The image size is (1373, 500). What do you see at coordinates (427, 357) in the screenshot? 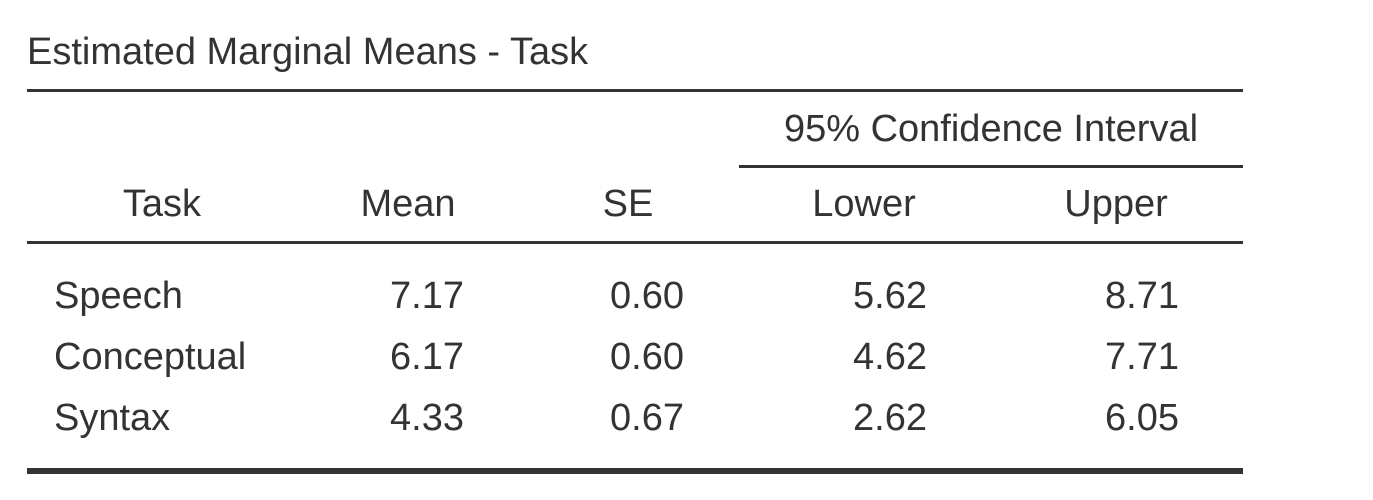
I see `table-cell-mean: 6.17` at bounding box center [427, 357].